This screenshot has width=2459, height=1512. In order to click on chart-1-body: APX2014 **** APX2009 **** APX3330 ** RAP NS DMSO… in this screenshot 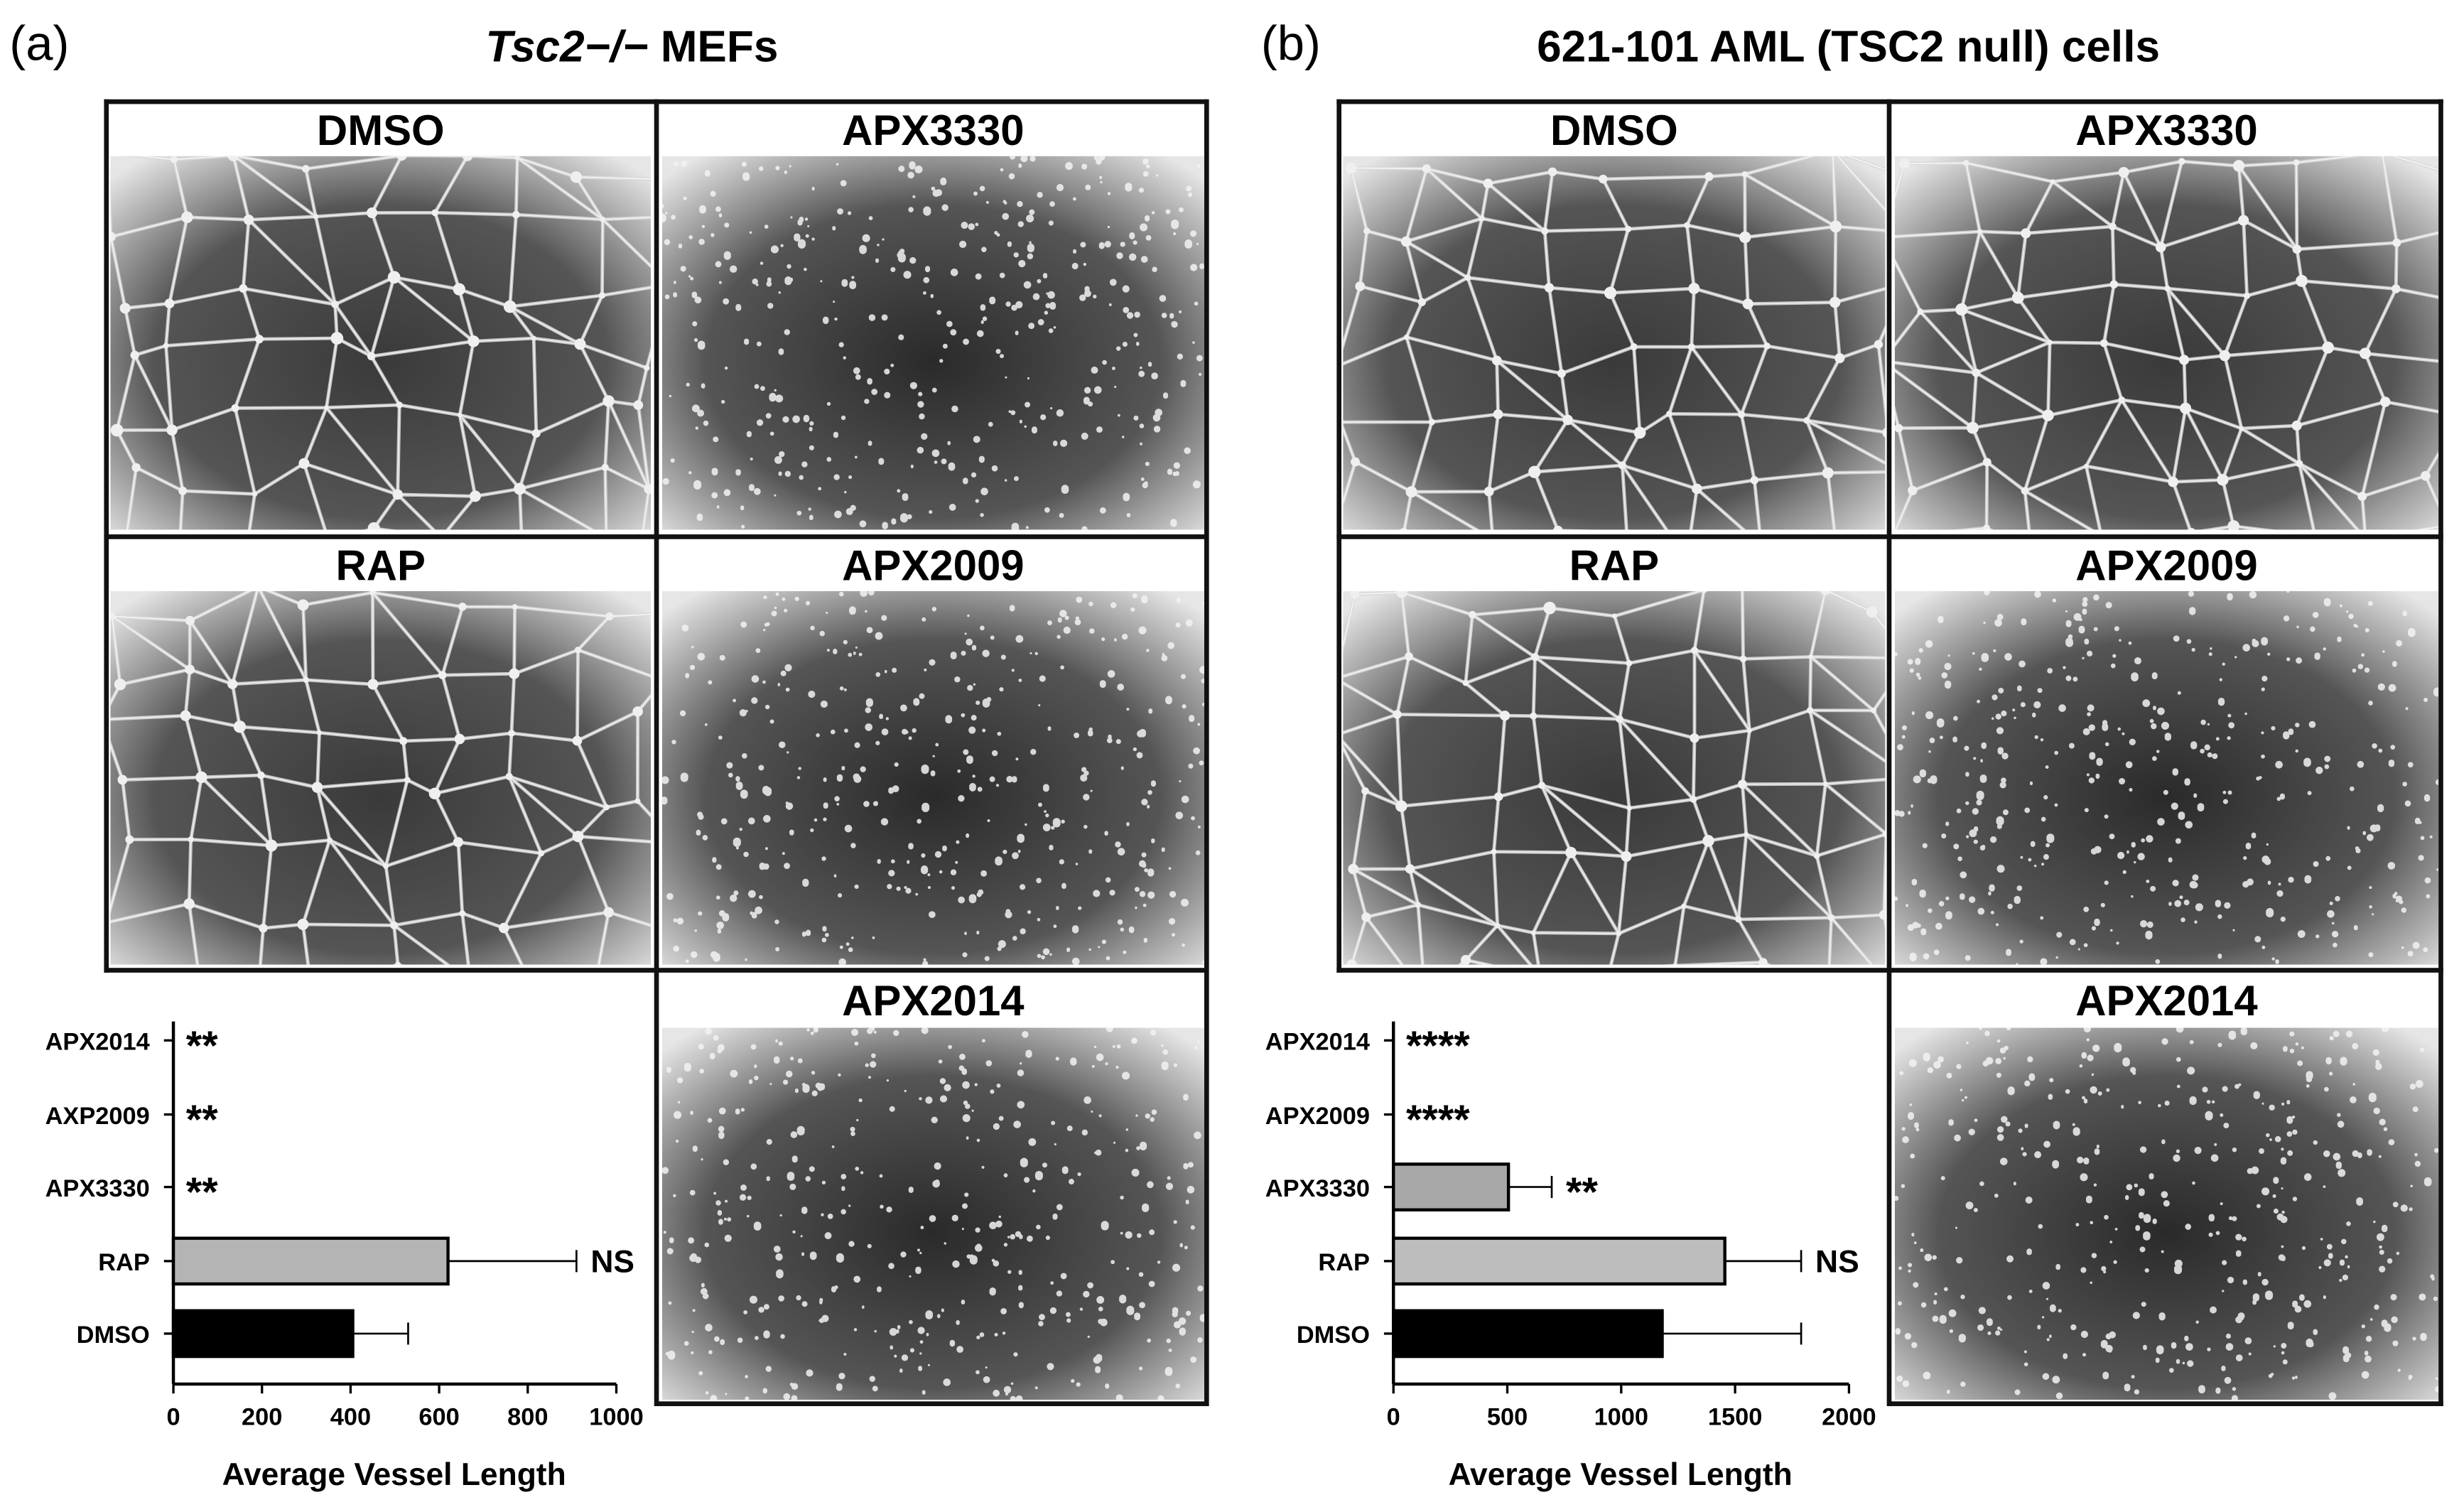, I will do `click(1570, 1257)`.